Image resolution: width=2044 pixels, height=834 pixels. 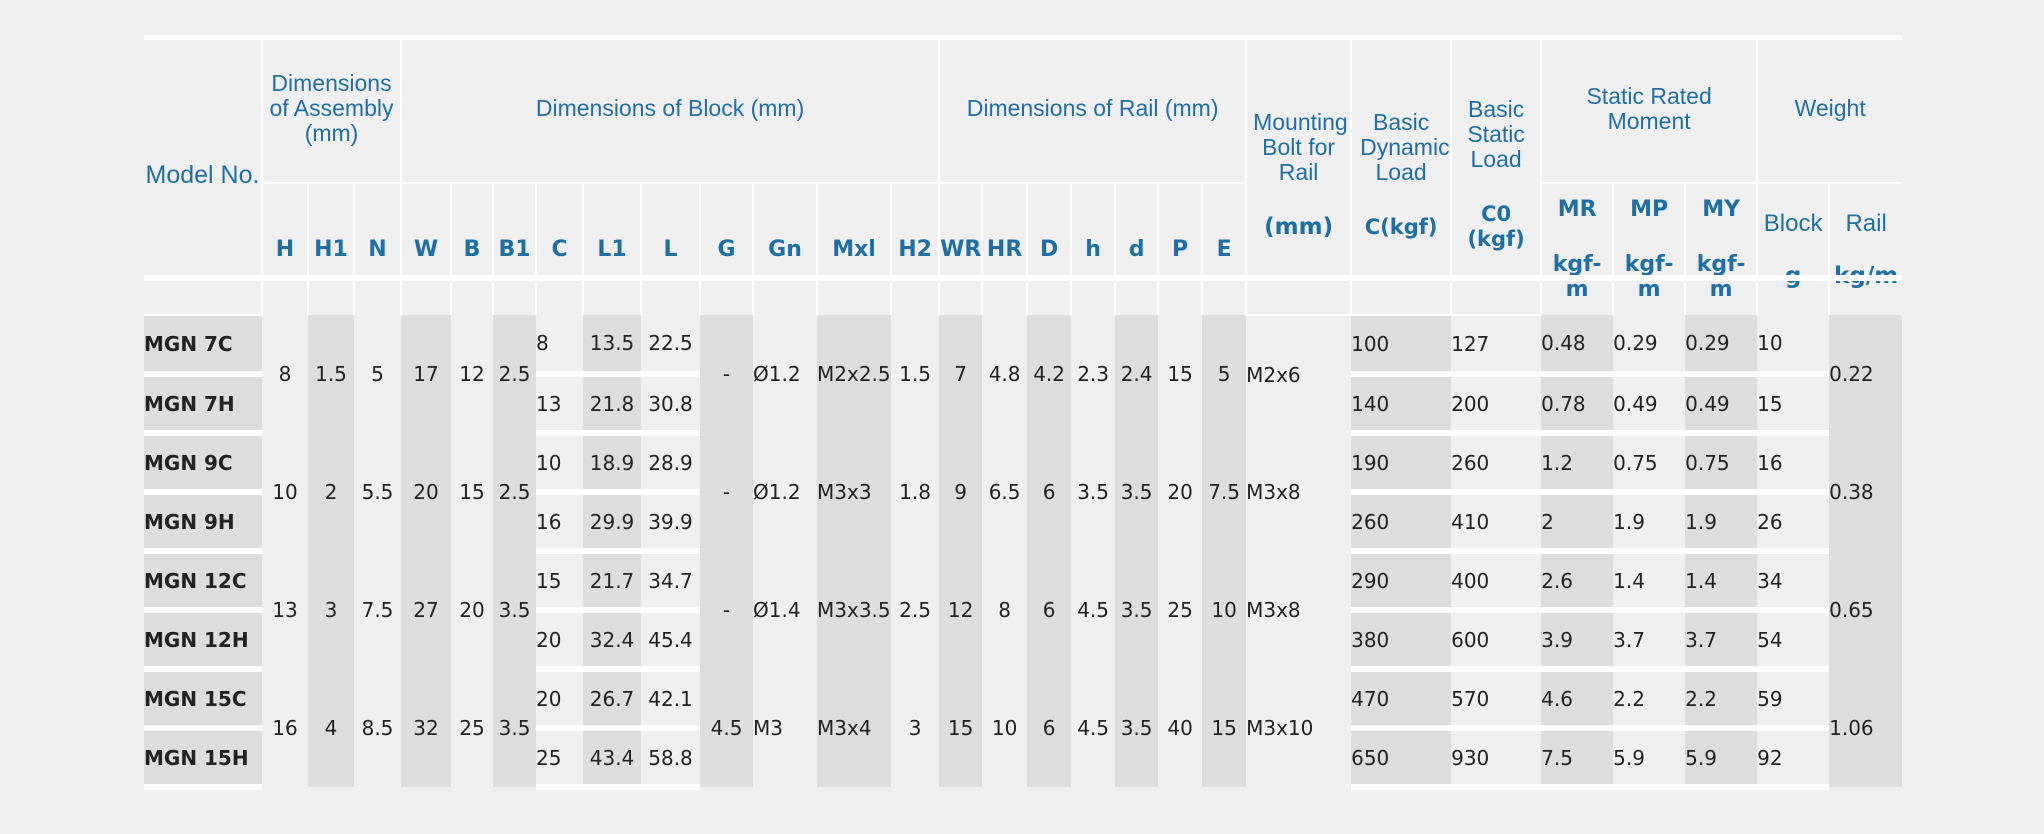 I want to click on cell-D: 6, so click(x=1049, y=610).